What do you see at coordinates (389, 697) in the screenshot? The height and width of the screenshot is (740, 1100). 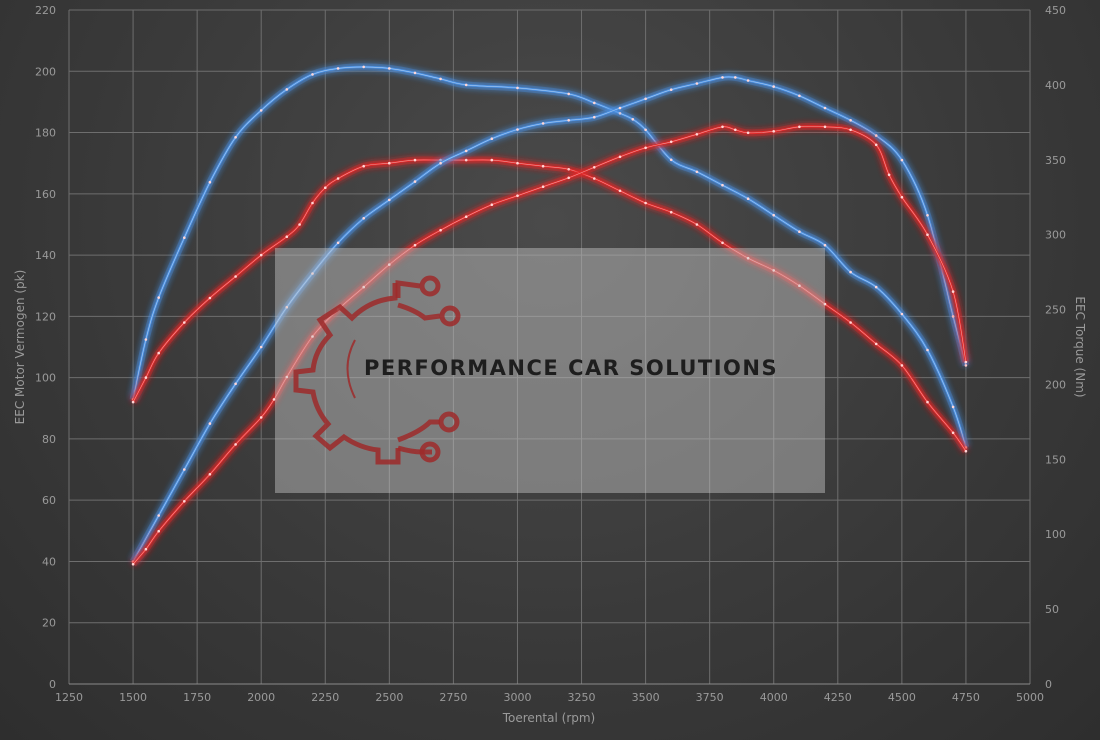 I see `x-tick-label: 2500` at bounding box center [389, 697].